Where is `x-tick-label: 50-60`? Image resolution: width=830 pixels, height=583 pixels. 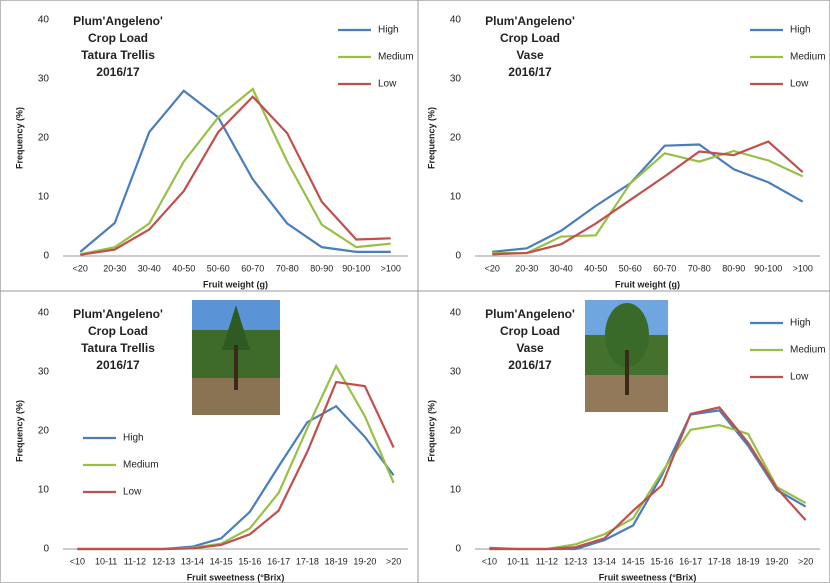
x-tick-label: 50-60 is located at coordinates (218, 268).